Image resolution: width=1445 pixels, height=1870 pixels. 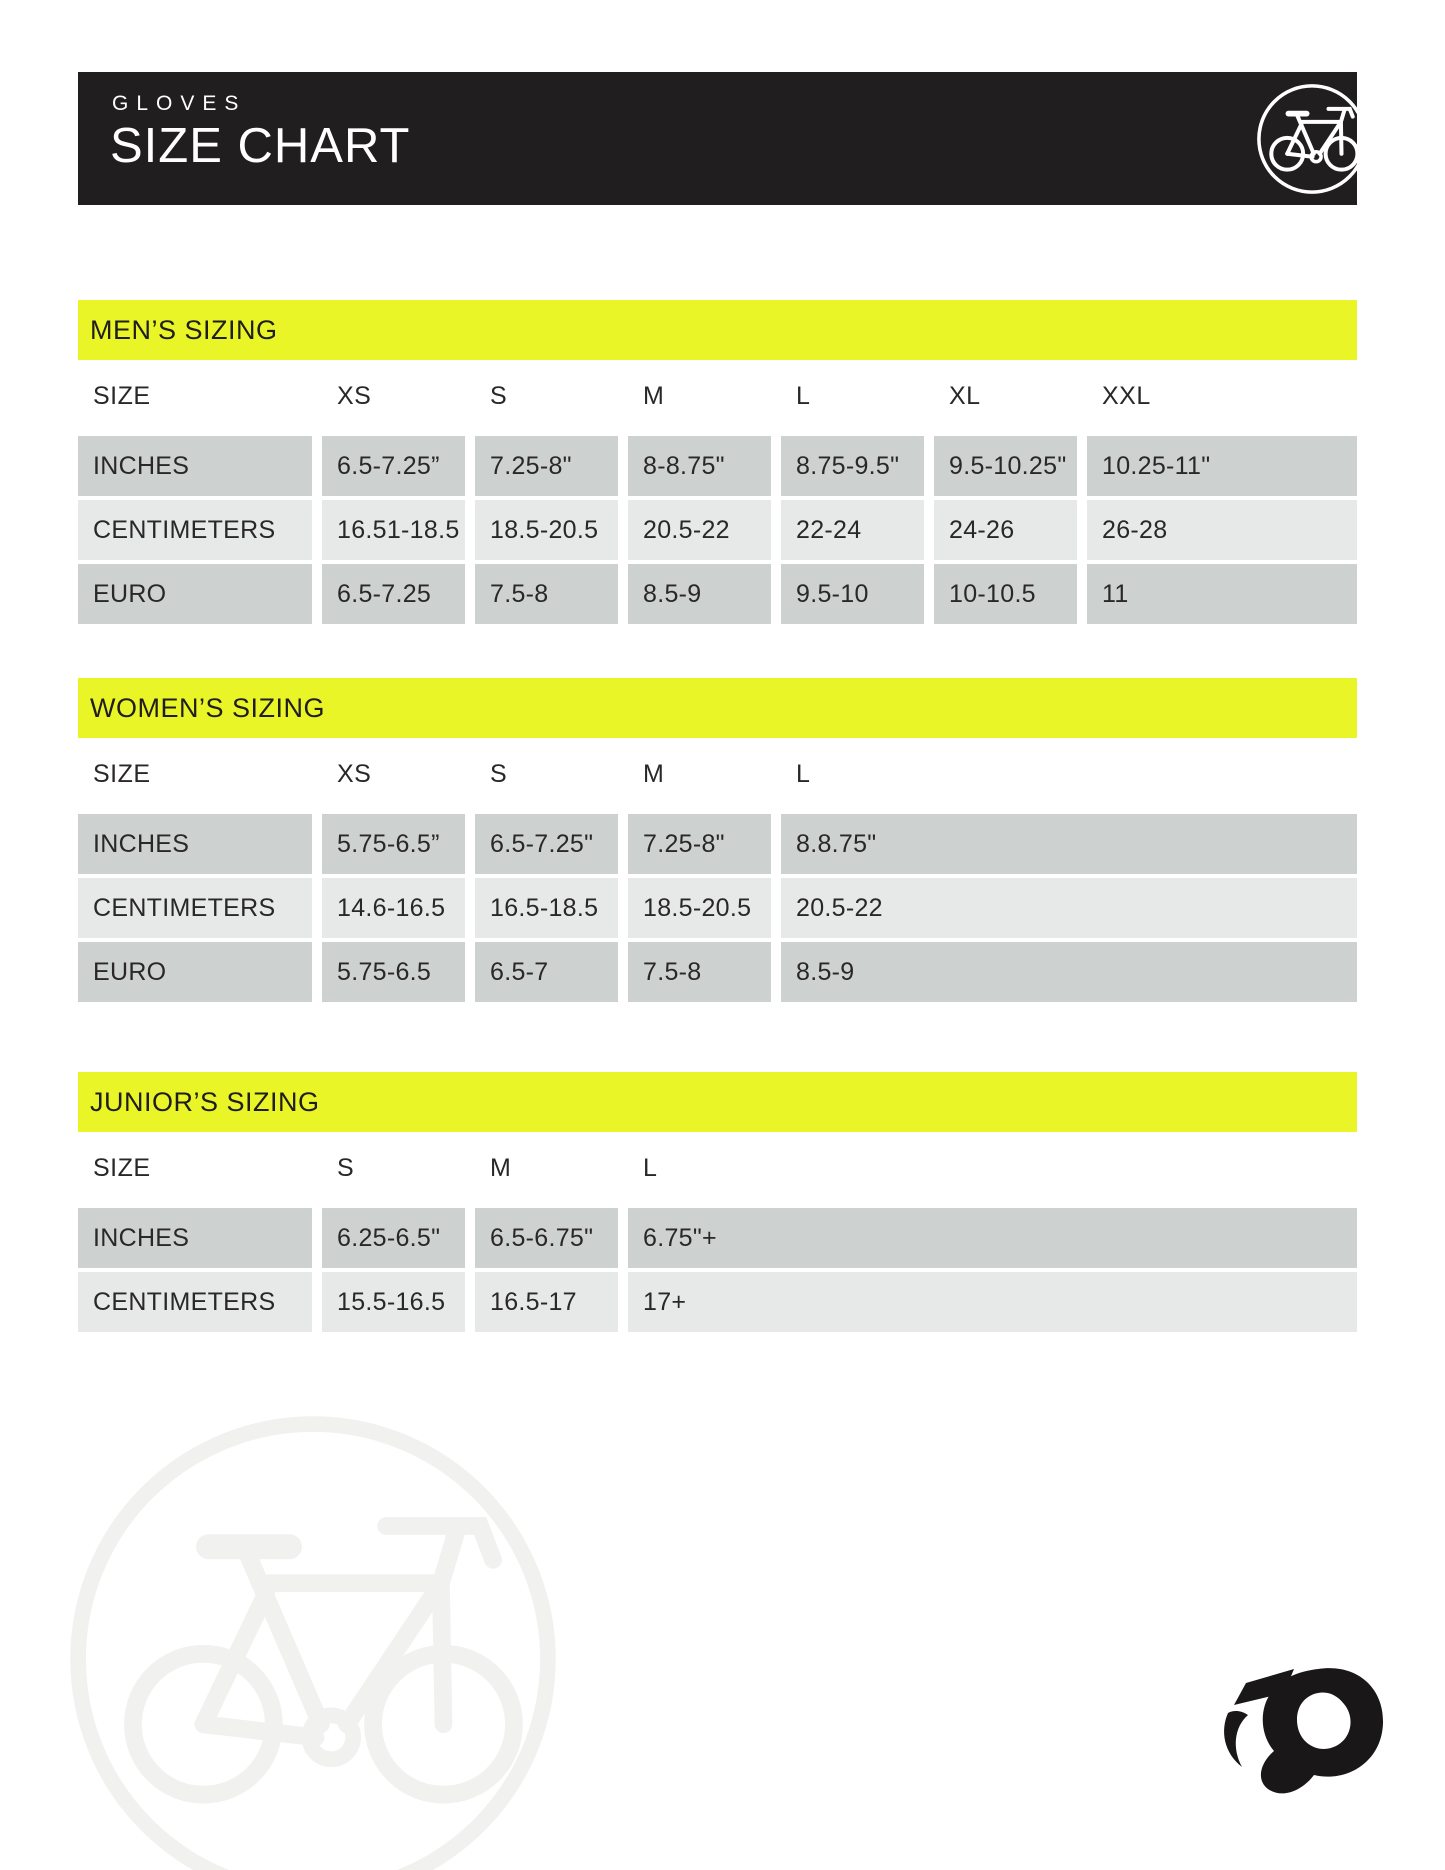 I want to click on mens-cell-inches-xl: 9.5-10.25", so click(x=1005, y=466).